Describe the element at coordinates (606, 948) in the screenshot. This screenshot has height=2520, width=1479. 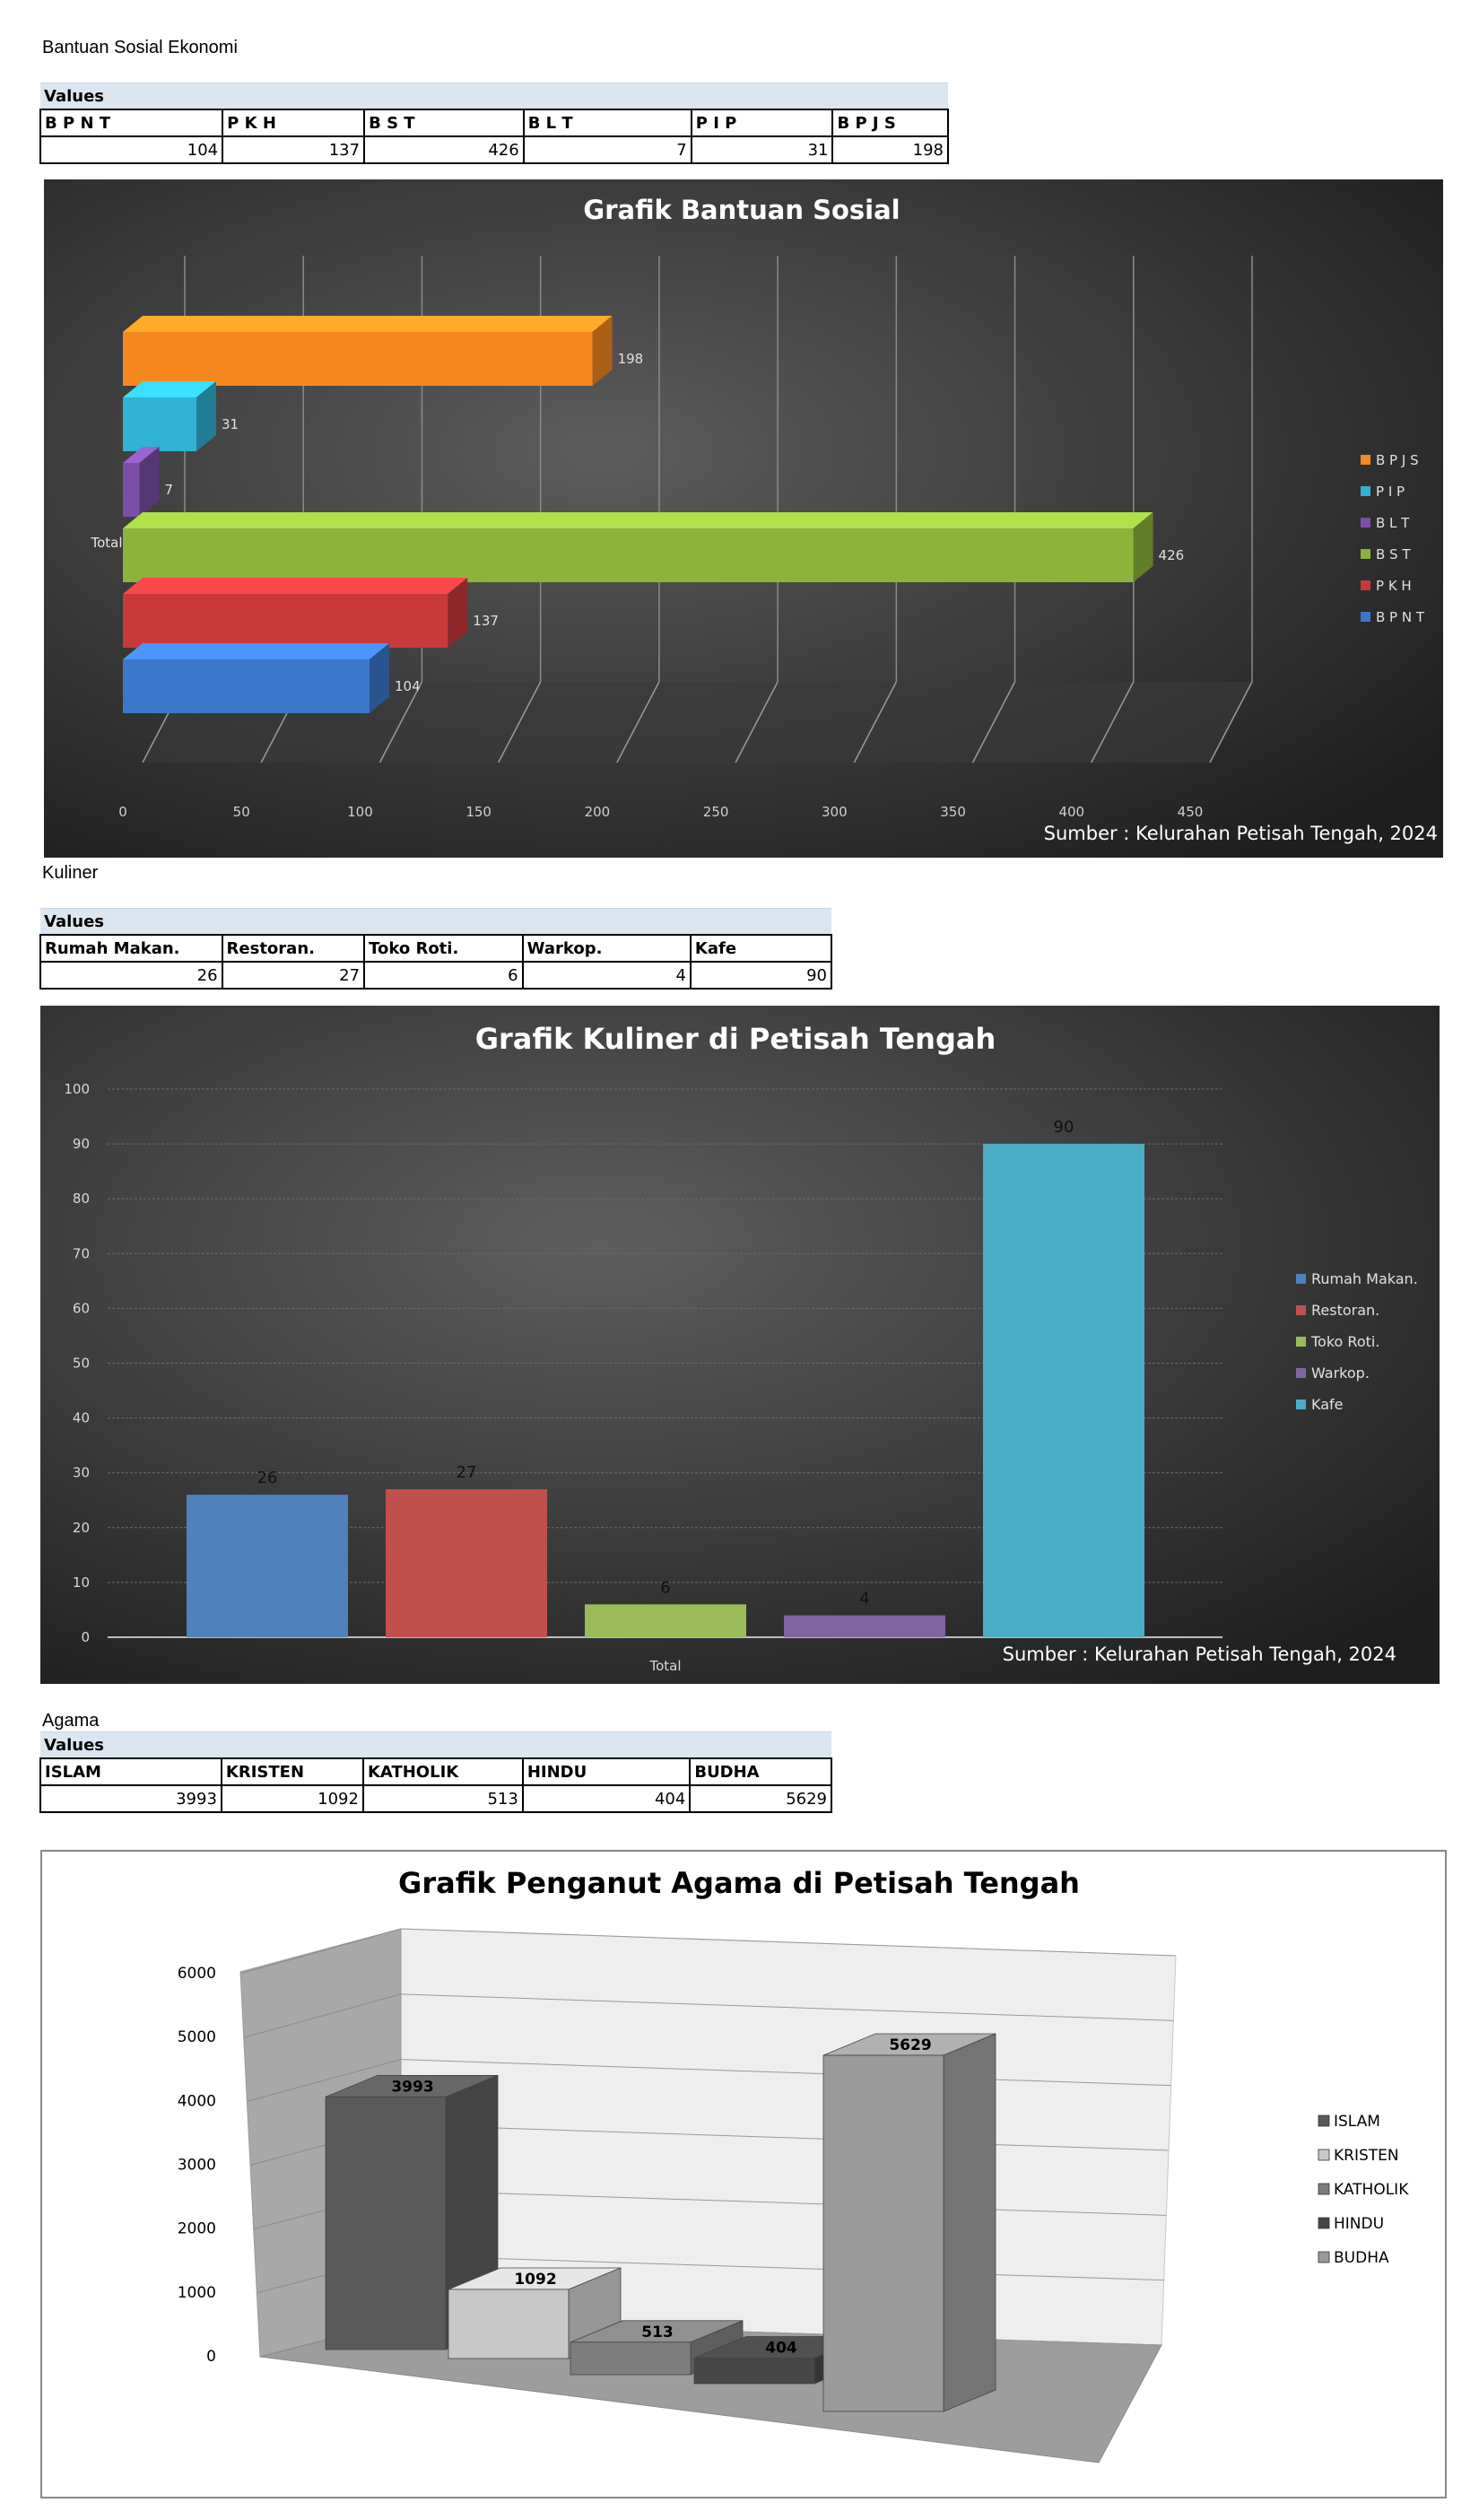
I see `column-header: Warkop.` at that location.